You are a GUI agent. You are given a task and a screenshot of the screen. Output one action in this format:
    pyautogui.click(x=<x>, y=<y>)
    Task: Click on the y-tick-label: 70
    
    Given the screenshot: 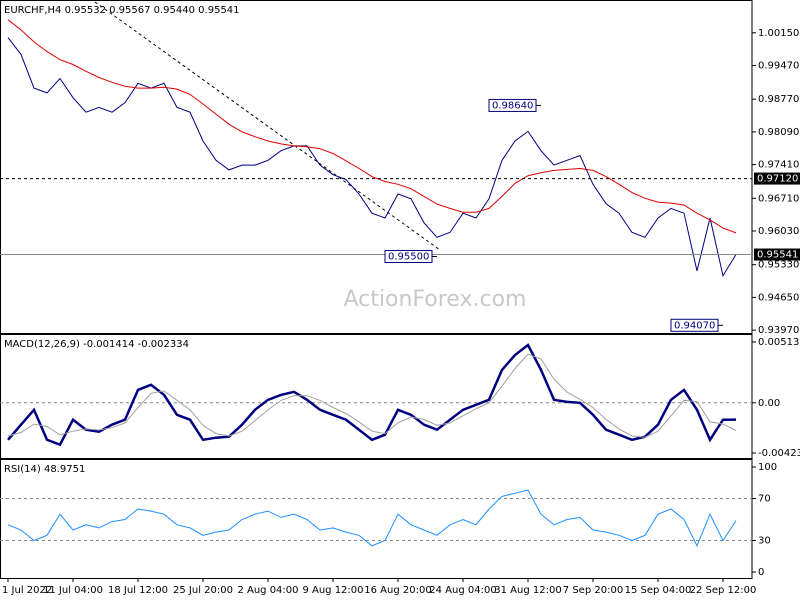 What is the action you would take?
    pyautogui.click(x=764, y=498)
    